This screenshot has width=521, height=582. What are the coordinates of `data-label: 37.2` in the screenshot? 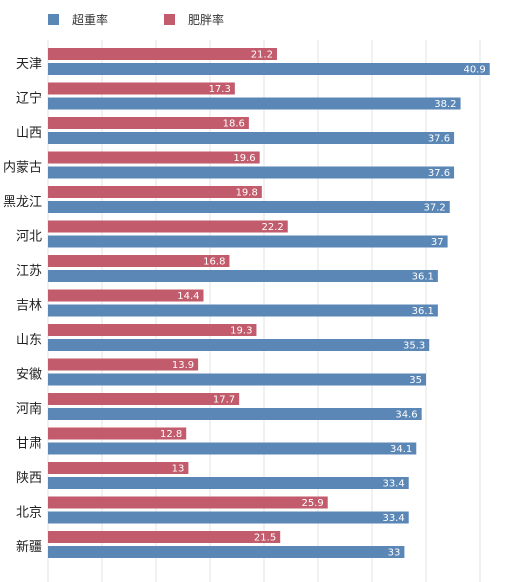 It's located at (434, 208).